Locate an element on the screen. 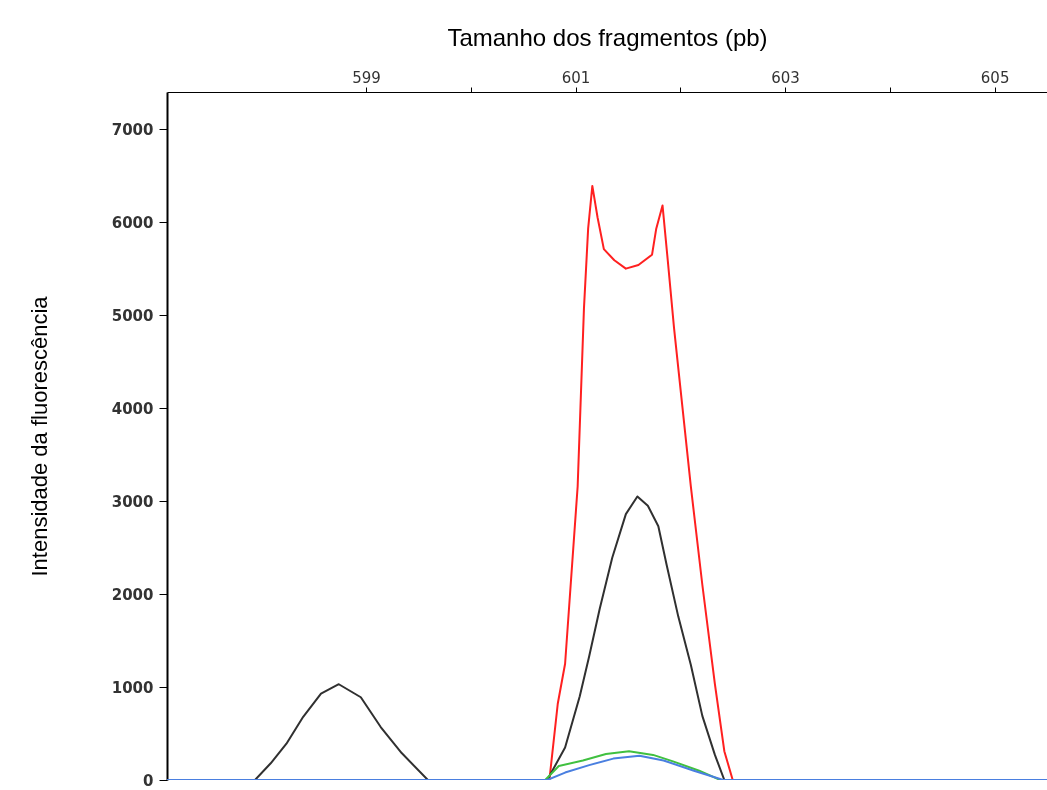  y-tick-label: 6000 is located at coordinates (132, 222).